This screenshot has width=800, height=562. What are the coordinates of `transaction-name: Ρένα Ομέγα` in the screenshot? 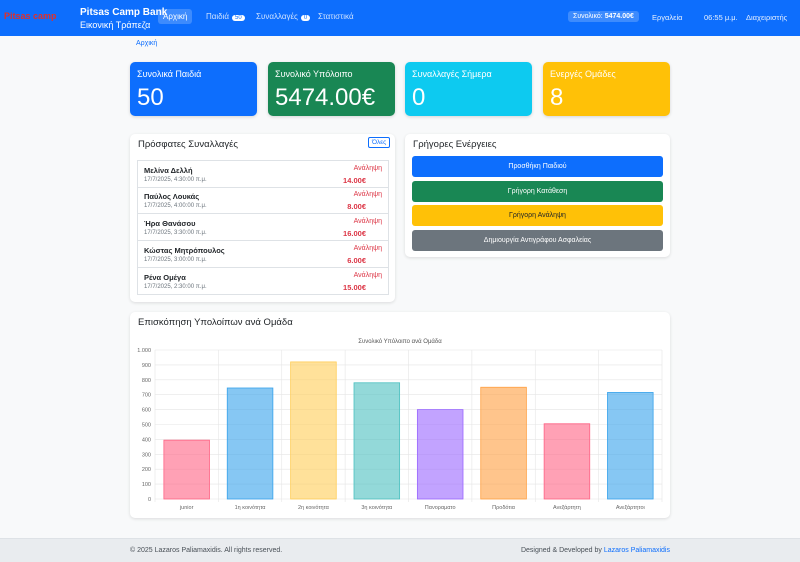 It's located at (165, 277).